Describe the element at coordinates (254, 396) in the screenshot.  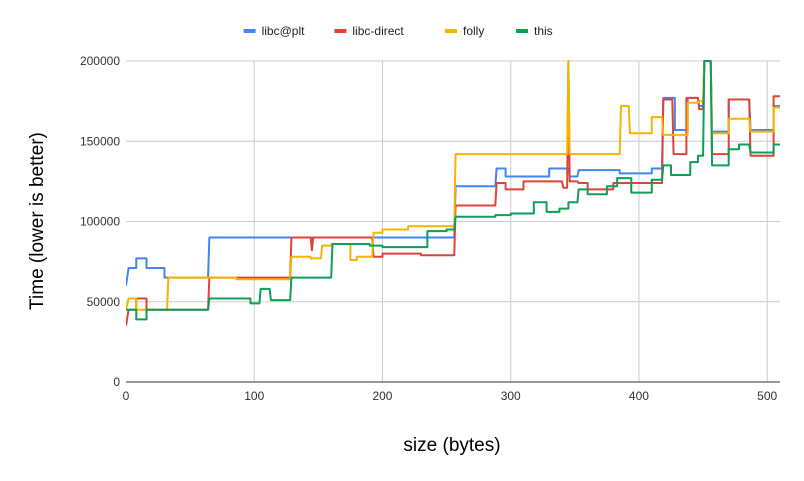
I see `x-tick-label: 100` at that location.